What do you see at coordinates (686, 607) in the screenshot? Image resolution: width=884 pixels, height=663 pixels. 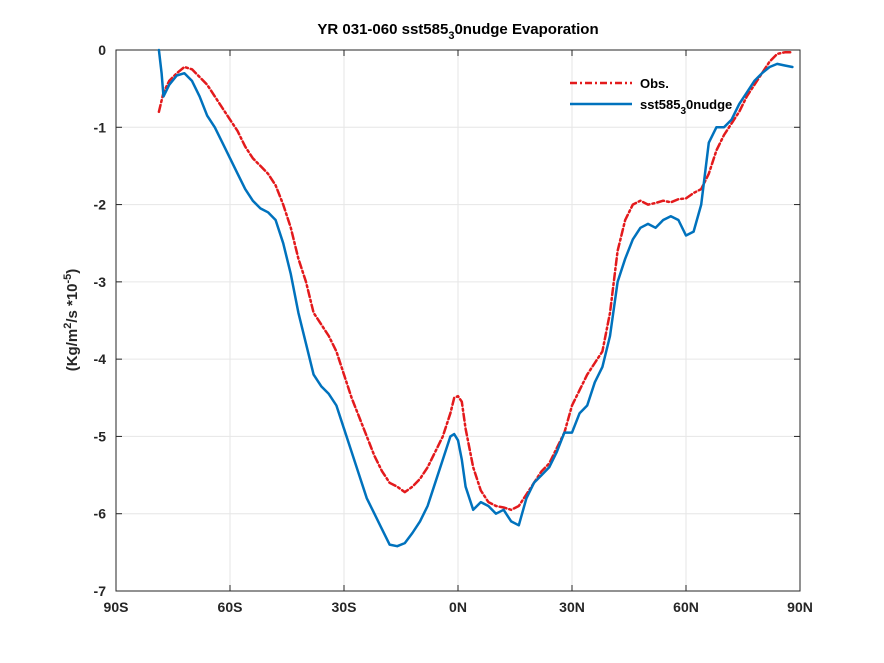 I see `x-tick-label: 60N` at bounding box center [686, 607].